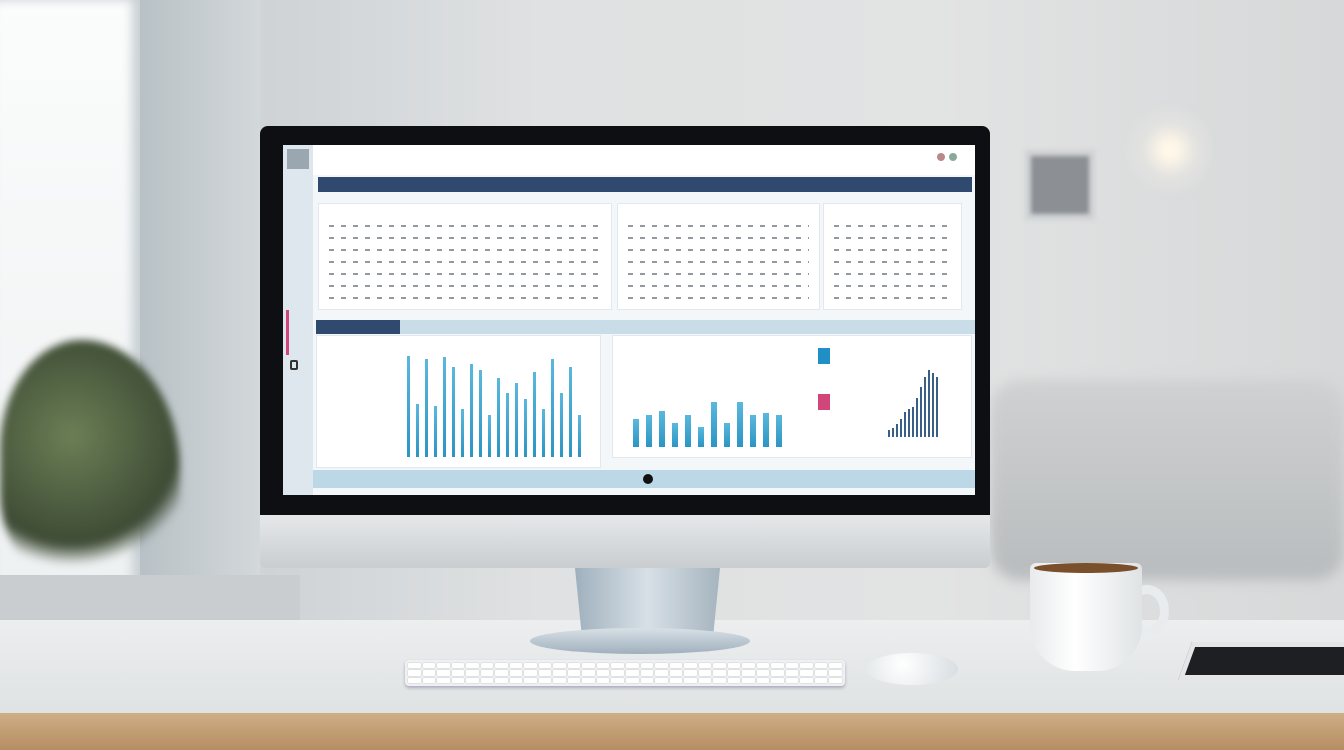 The height and width of the screenshot is (750, 1344). I want to click on table-panel, so click(465, 256).